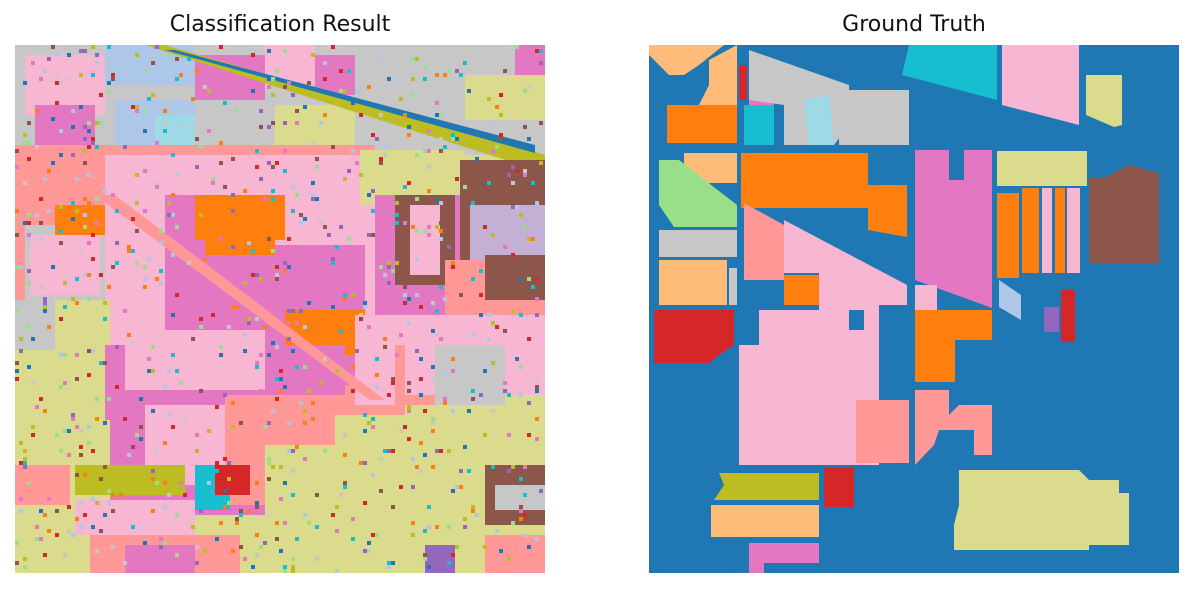 This screenshot has height=589, width=1192. What do you see at coordinates (914, 24) in the screenshot?
I see `ground-truth-title: Ground Truth` at bounding box center [914, 24].